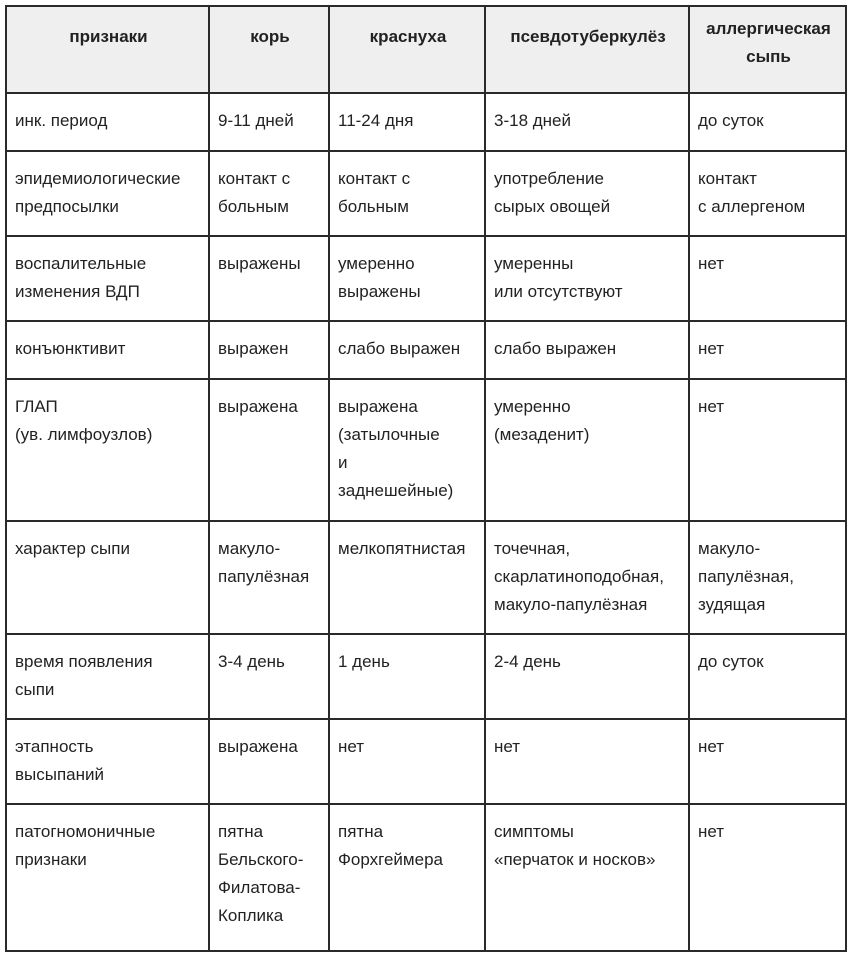 This screenshot has height=955, width=850. What do you see at coordinates (407, 450) in the screenshot?
I see `table-cell: выражена (затылочные и заднешейные)` at bounding box center [407, 450].